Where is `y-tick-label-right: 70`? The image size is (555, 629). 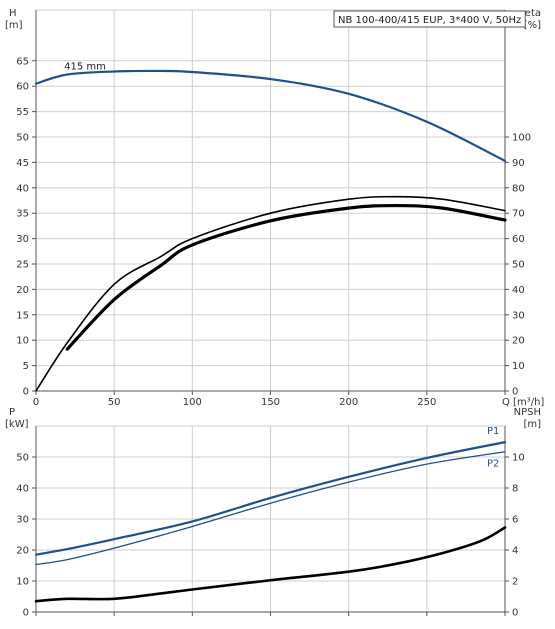
y-tick-label-right: 70 is located at coordinates (518, 214).